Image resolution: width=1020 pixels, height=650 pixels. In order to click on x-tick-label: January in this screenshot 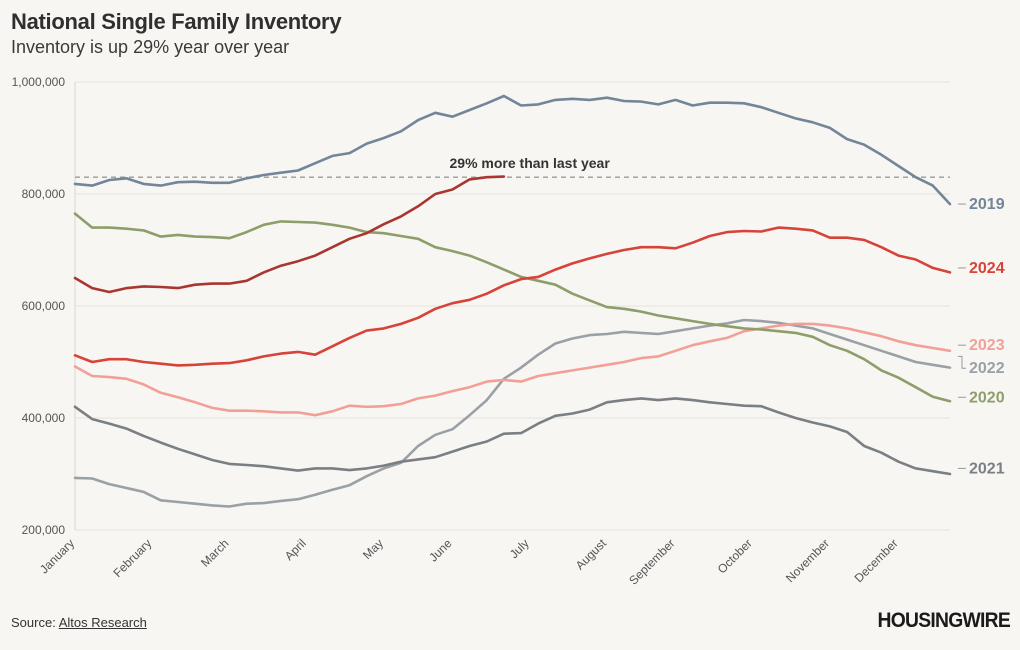, I will do `click(57, 556)`.